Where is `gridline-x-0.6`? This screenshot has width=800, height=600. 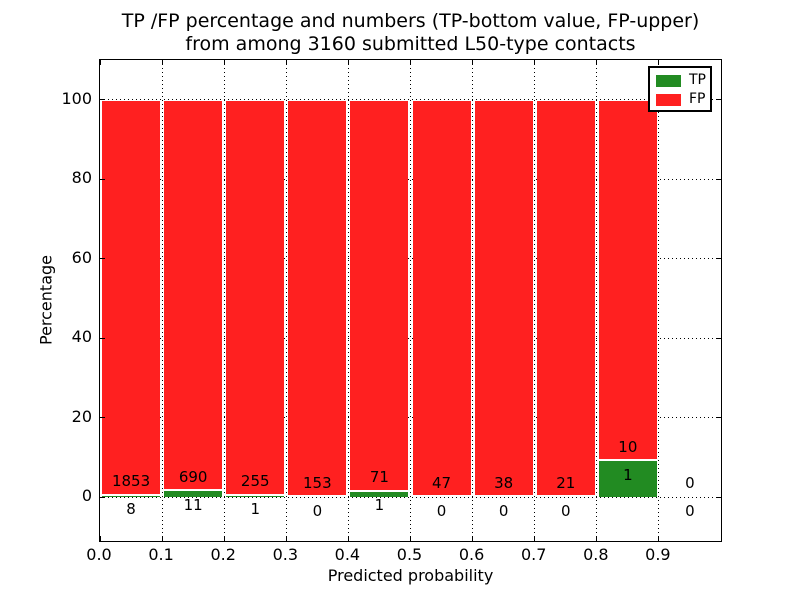
gridline-x-0.6 is located at coordinates (473, 300).